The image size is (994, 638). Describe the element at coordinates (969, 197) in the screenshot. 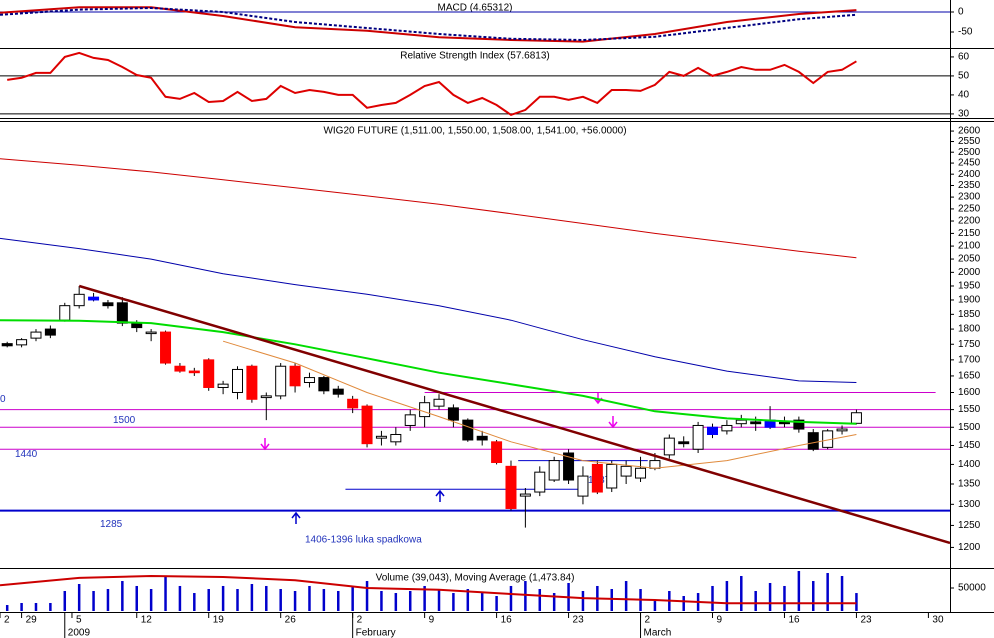

I see `y-tick-label: 2300` at that location.